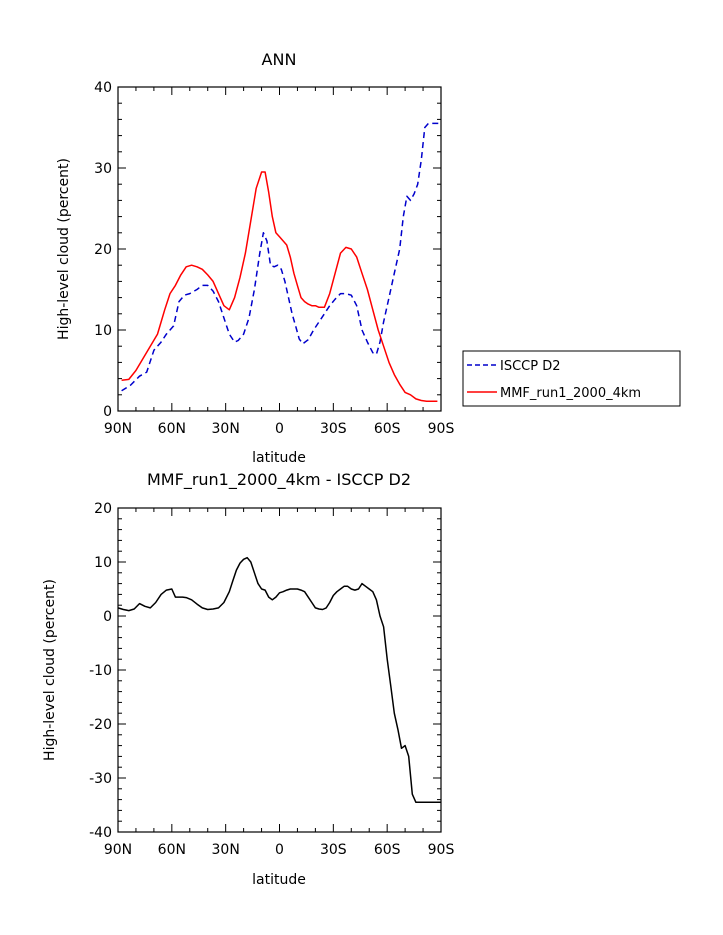  What do you see at coordinates (226, 429) in the screenshot?
I see `top-x-tick-label: 30N` at bounding box center [226, 429].